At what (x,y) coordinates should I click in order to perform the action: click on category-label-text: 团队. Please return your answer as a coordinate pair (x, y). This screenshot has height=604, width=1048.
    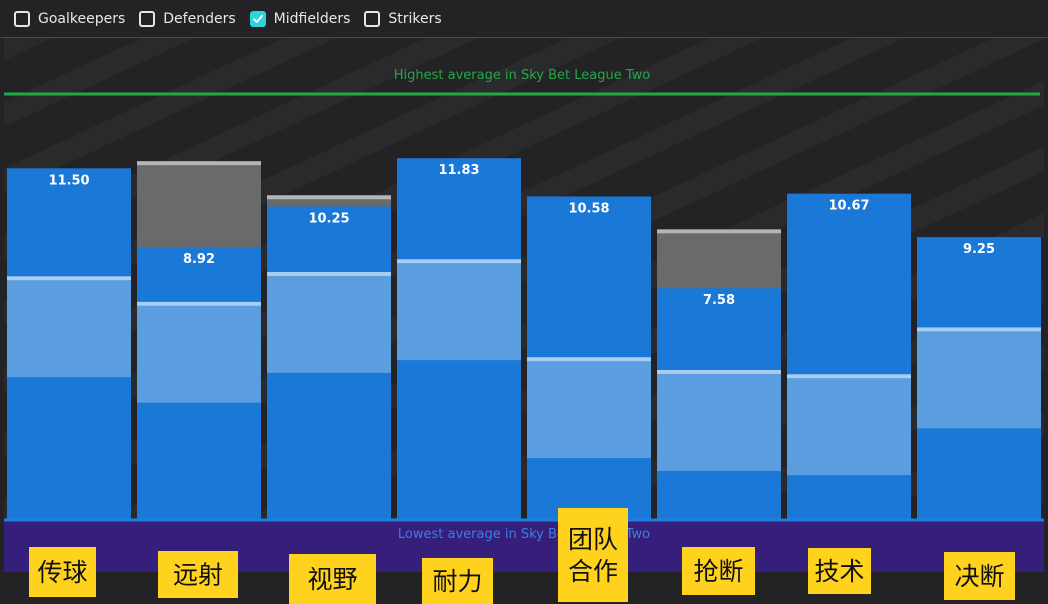
    Looking at the image, I should click on (593, 539).